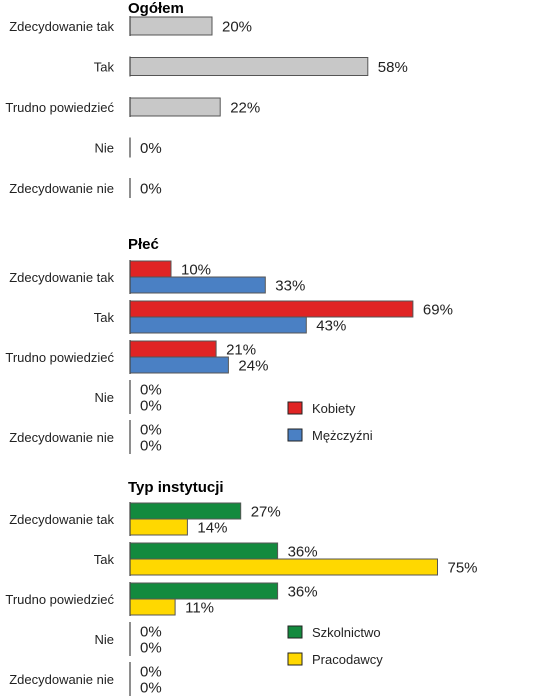 The width and height of the screenshot is (540, 700). What do you see at coordinates (176, 487) in the screenshot?
I see `panel-title: Typ instytucji` at bounding box center [176, 487].